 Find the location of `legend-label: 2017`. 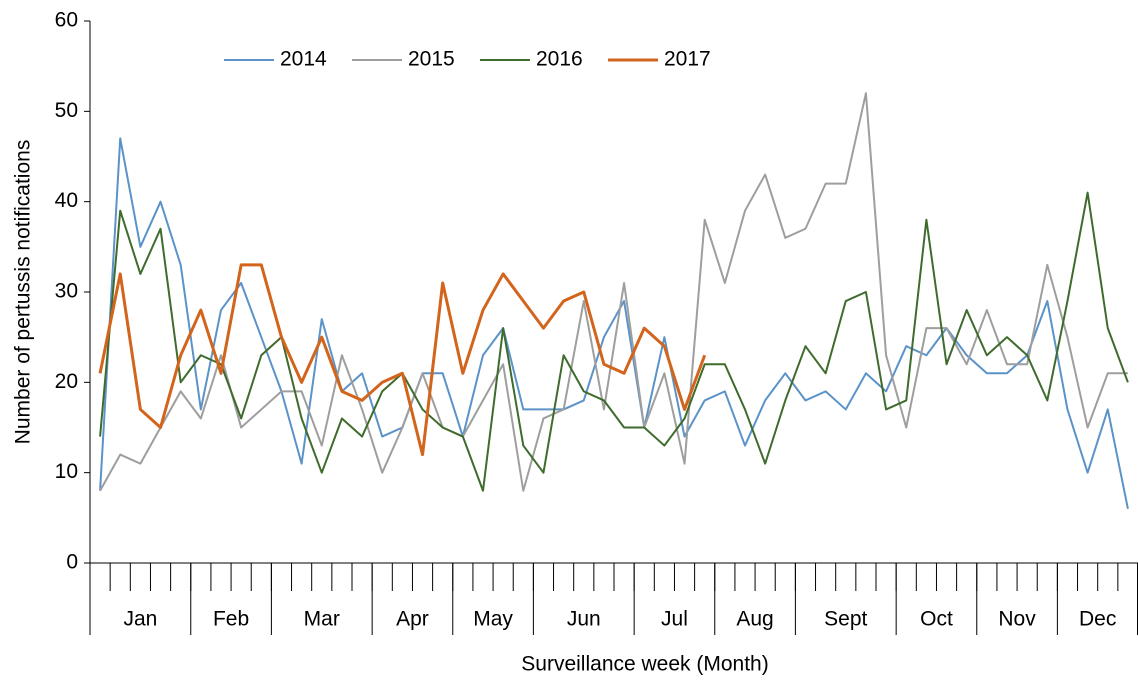

legend-label: 2017 is located at coordinates (687, 59).